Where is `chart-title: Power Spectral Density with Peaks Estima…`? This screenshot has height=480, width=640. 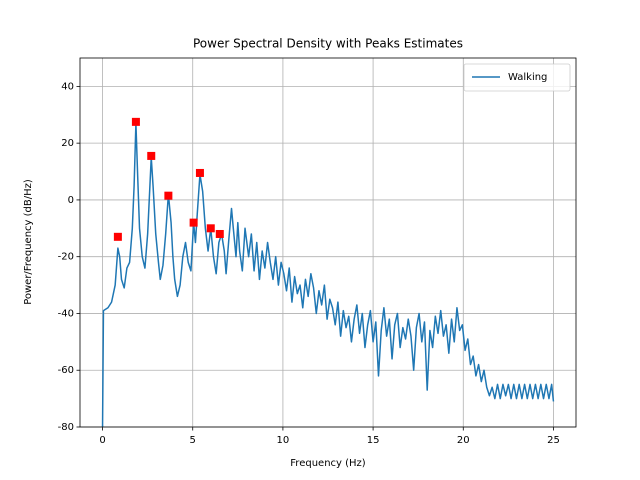
chart-title: Power Spectral Density with Peaks Estima… is located at coordinates (328, 44).